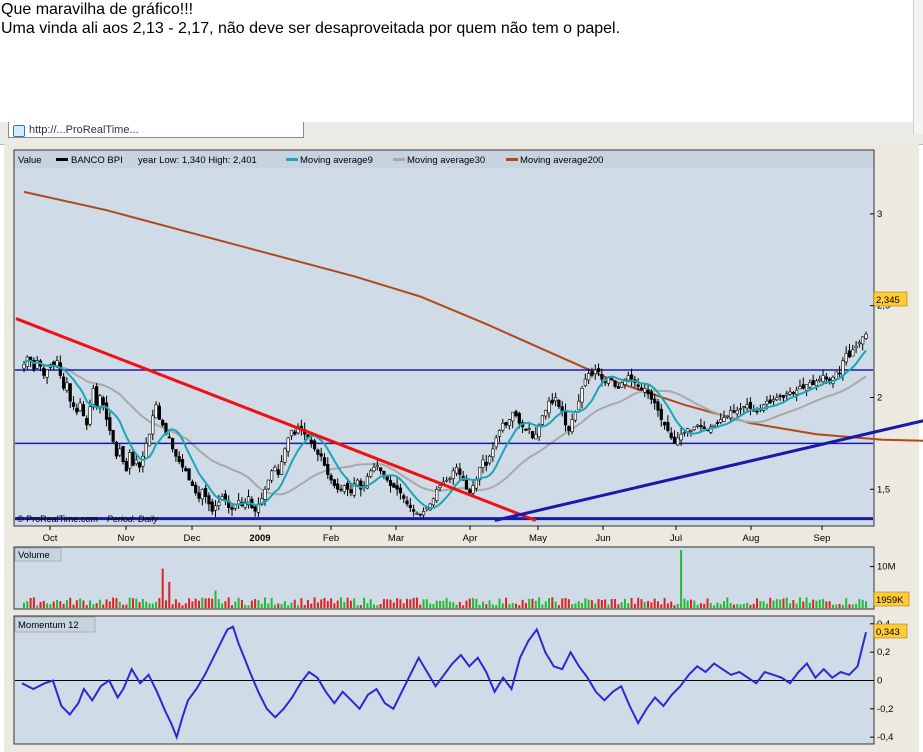 The width and height of the screenshot is (923, 752). I want to click on volume-y-tick-label: 10M, so click(886, 567).